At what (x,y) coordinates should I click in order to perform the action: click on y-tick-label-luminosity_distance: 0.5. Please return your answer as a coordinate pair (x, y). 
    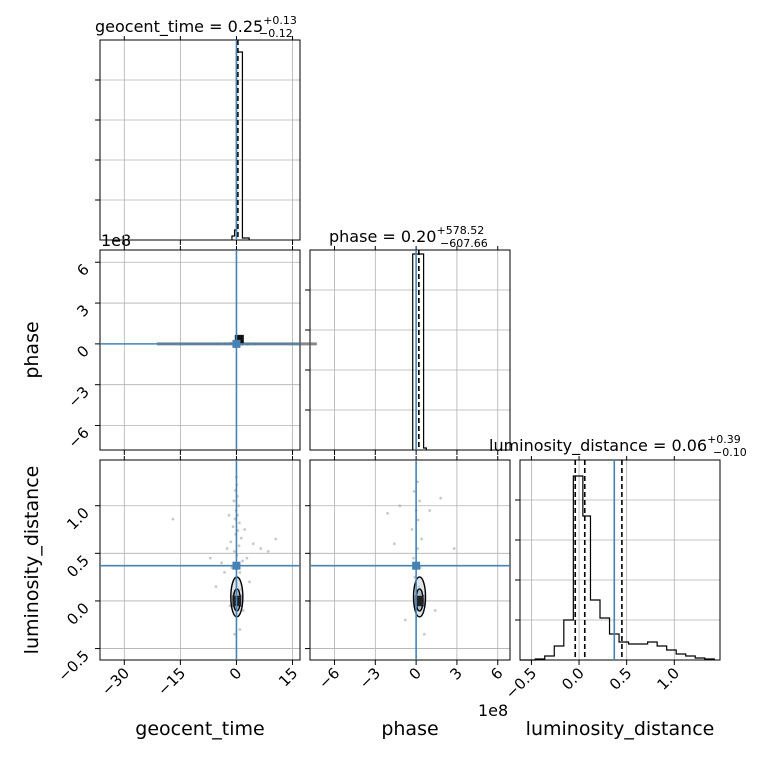
    Looking at the image, I should click on (78, 566).